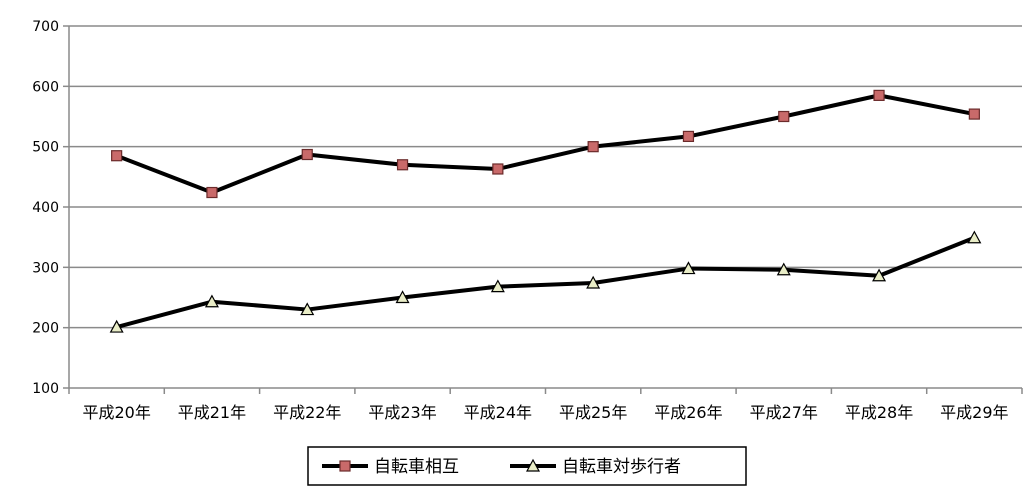 This screenshot has width=1026, height=490. I want to click on y-tick-label: 200, so click(45, 329).